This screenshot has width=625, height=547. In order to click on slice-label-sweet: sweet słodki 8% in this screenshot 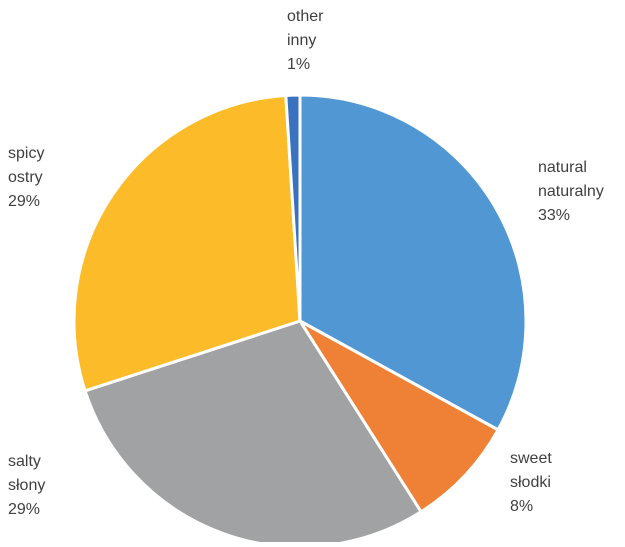, I will do `click(531, 482)`.